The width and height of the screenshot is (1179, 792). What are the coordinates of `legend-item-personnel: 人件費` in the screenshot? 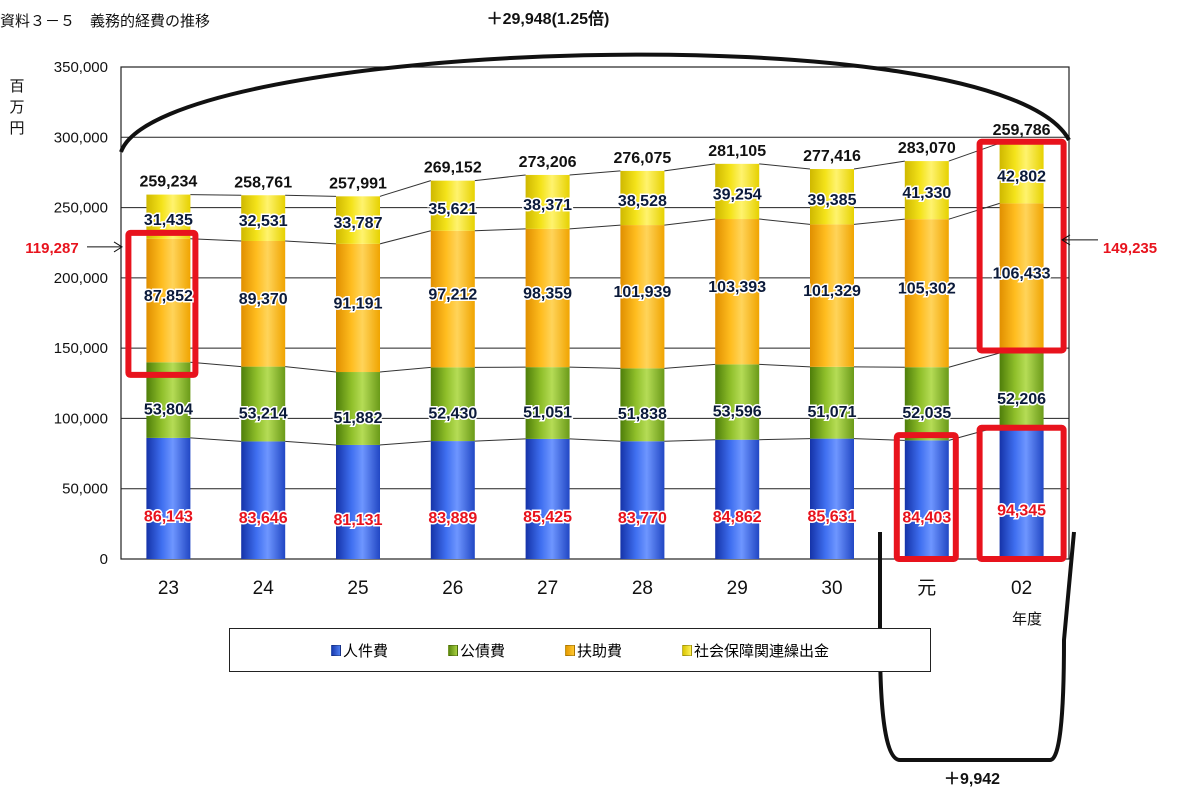 It's located at (359, 650).